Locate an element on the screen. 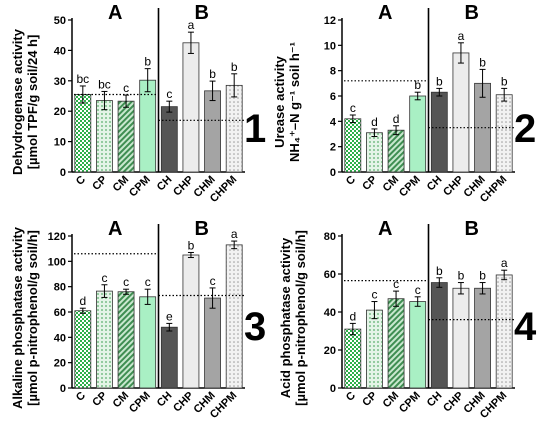 This screenshot has width=550, height=442. y-axis-label-line1: Urease activity is located at coordinates (279, 101).